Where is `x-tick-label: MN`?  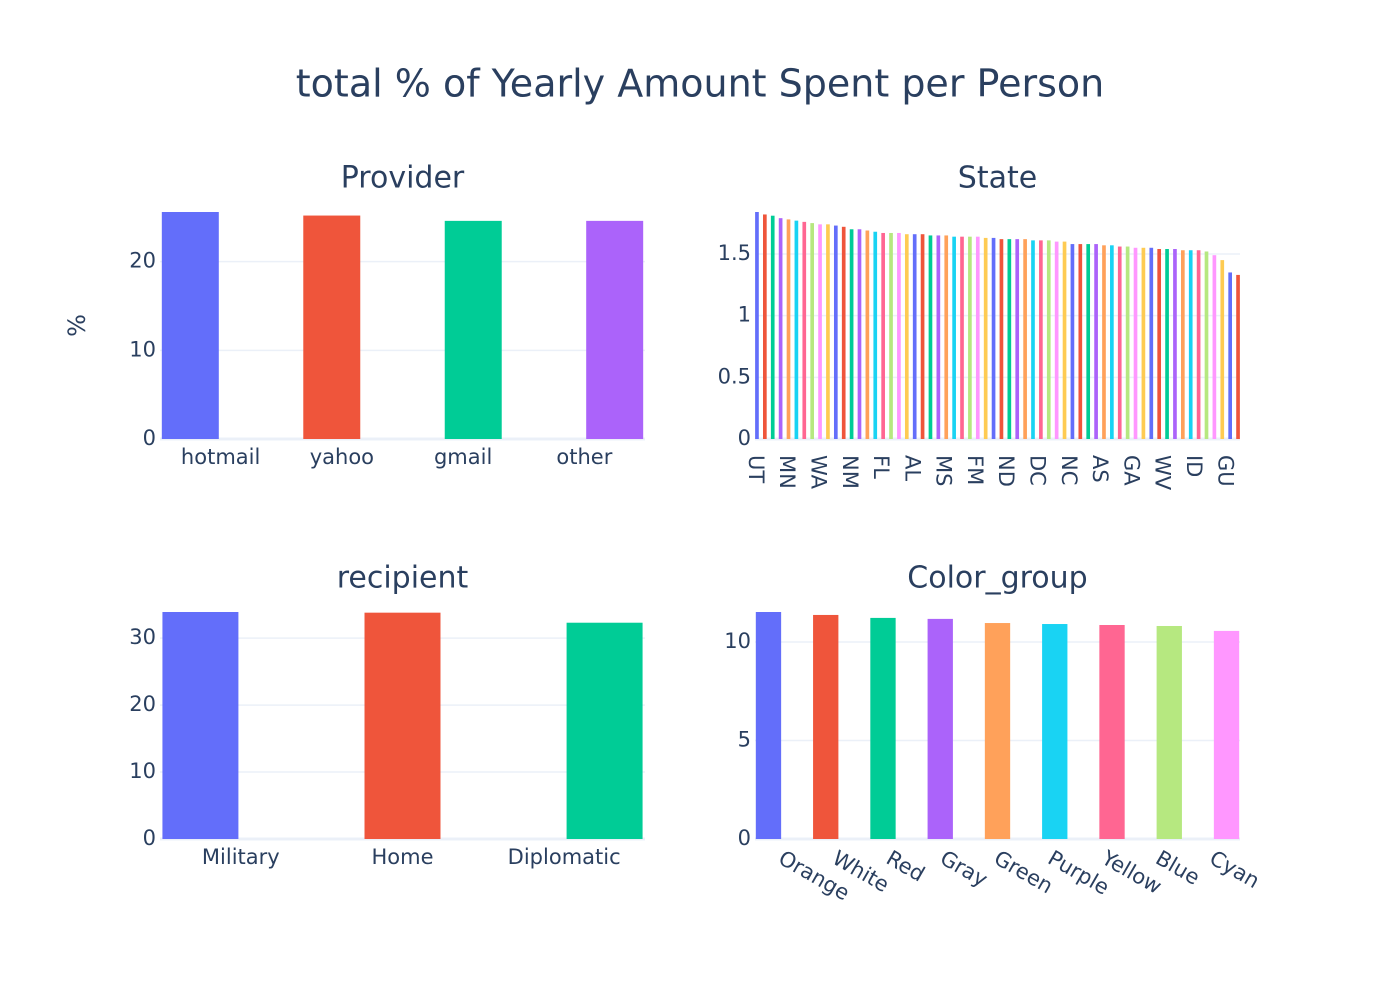
x-tick-label: MN is located at coordinates (787, 472).